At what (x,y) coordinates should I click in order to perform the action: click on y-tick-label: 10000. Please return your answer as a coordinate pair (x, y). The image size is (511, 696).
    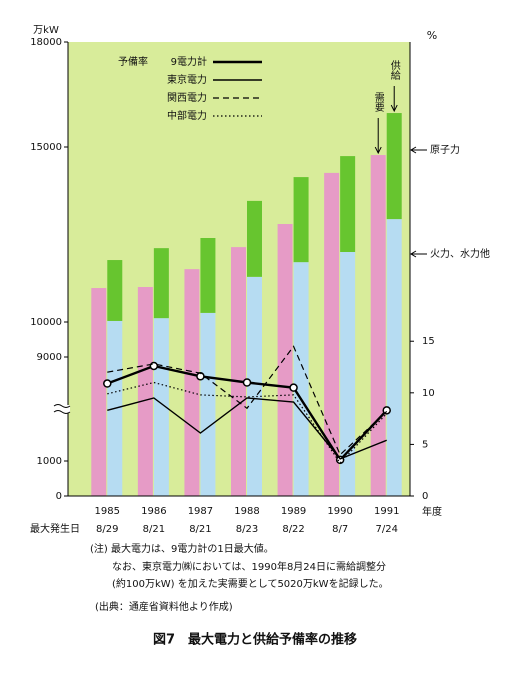
    Looking at the image, I should click on (46, 322).